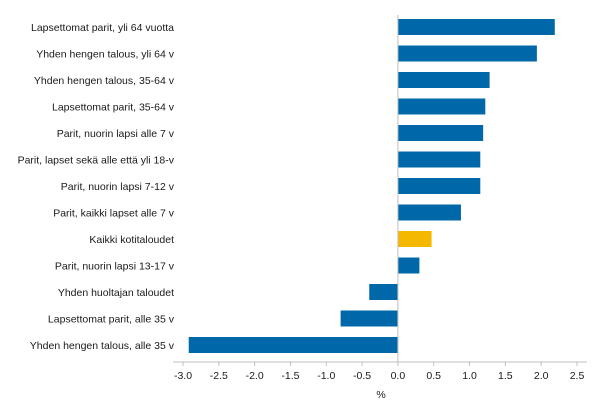  Describe the element at coordinates (102, 28) in the screenshot. I see `category-label: Lapsettomat parit, yli 64 vuotta` at that location.